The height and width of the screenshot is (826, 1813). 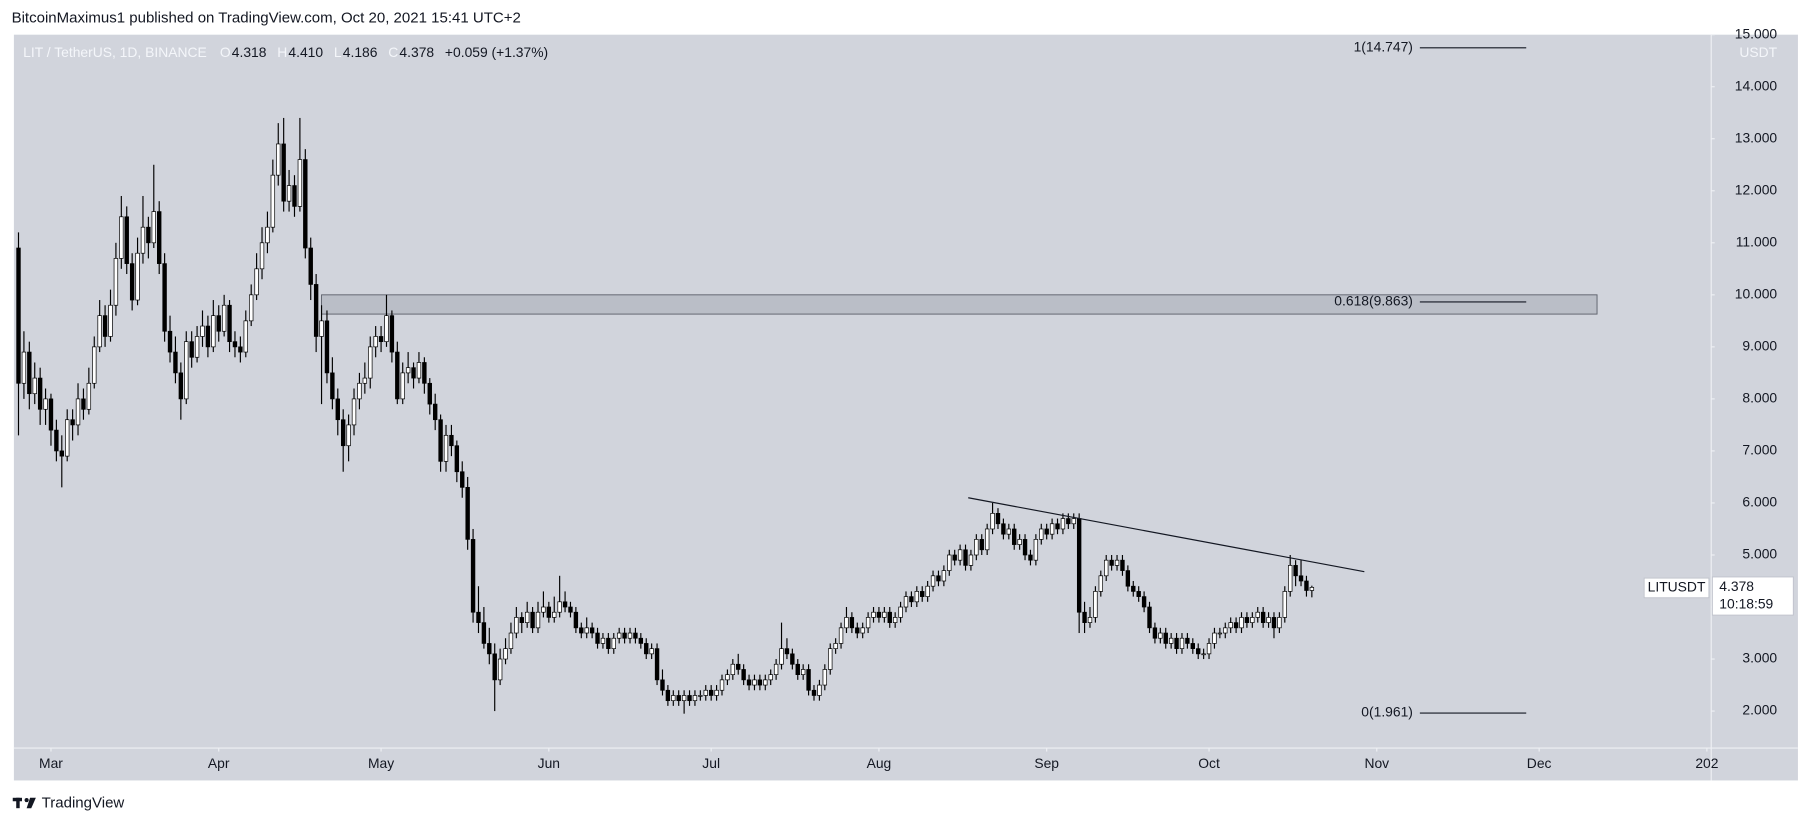 What do you see at coordinates (1752, 596) in the screenshot?
I see `price-tag` at bounding box center [1752, 596].